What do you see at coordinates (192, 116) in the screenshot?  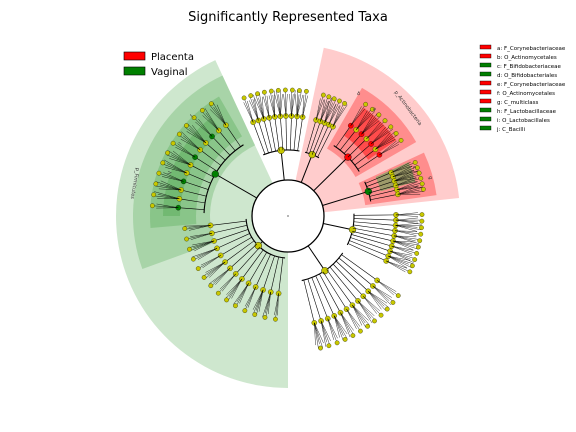 I see `label-j: j` at bounding box center [192, 116].